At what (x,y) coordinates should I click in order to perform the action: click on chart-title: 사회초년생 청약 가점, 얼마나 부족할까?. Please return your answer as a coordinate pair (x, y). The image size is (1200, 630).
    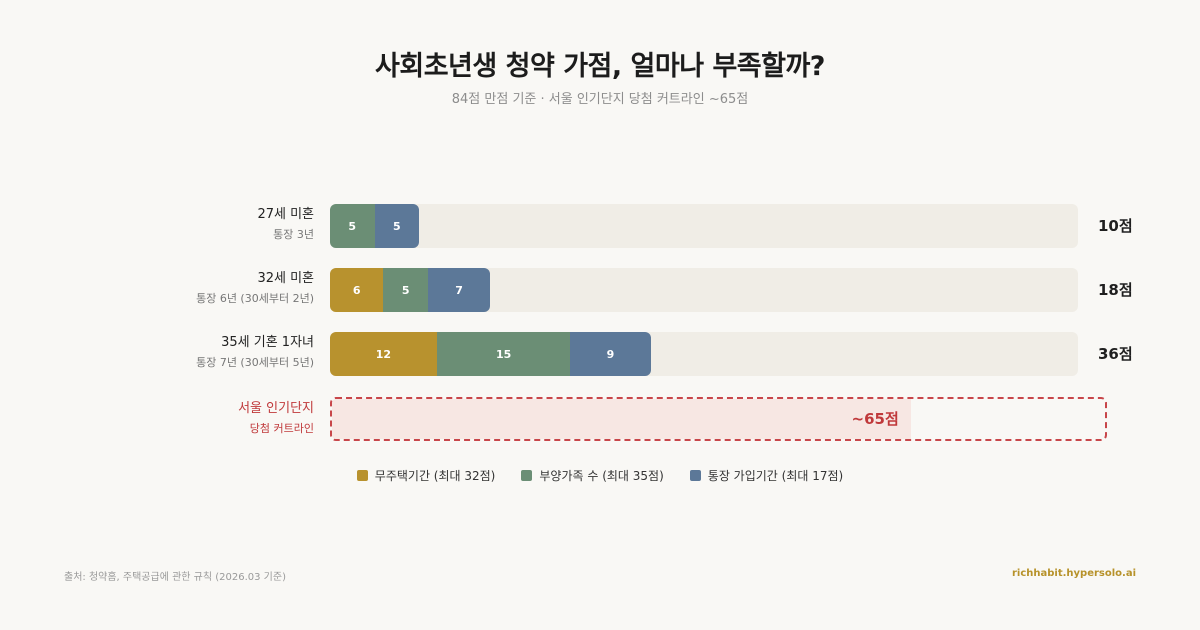
    Looking at the image, I should click on (600, 66).